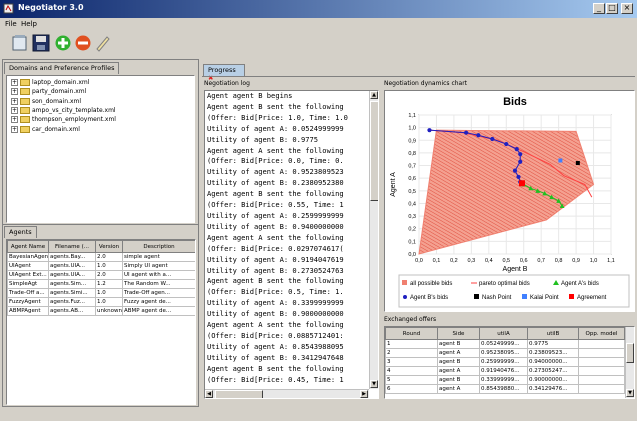 The width and height of the screenshot is (637, 421). What do you see at coordinates (374, 151) in the screenshot?
I see `log-scroll-thumb` at bounding box center [374, 151].